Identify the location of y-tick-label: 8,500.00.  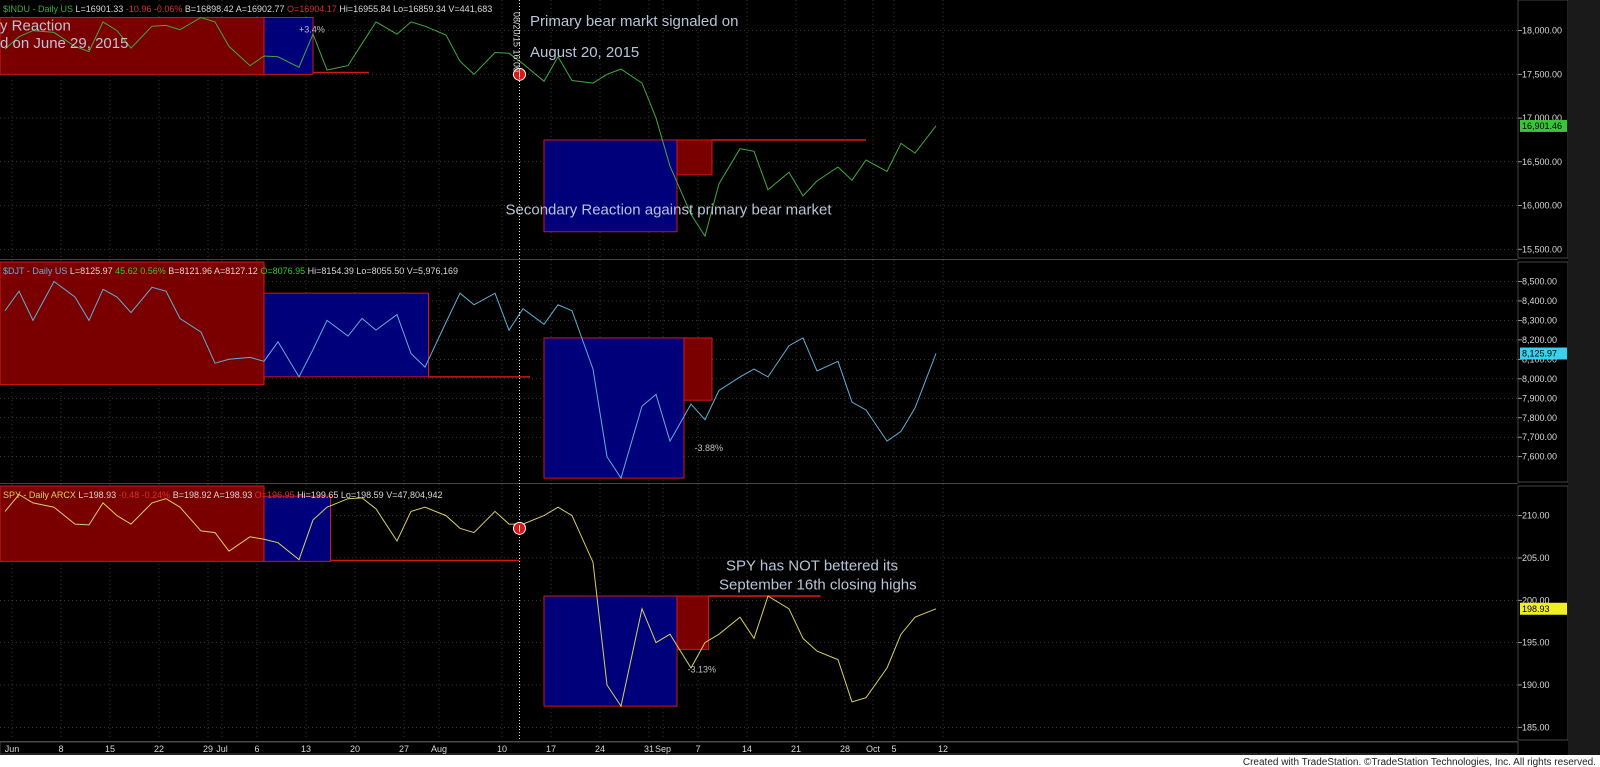
(1539, 281).